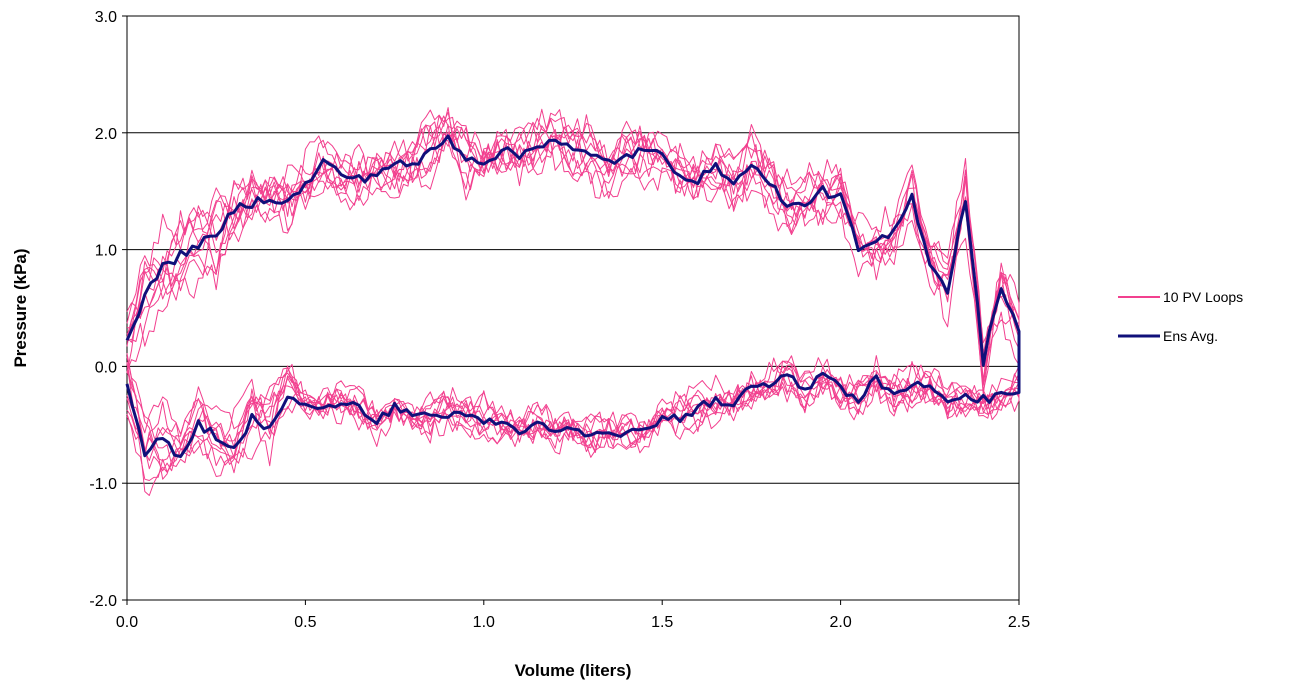  I want to click on legend-label-pv-loops: 10 PV Loops, so click(1203, 297).